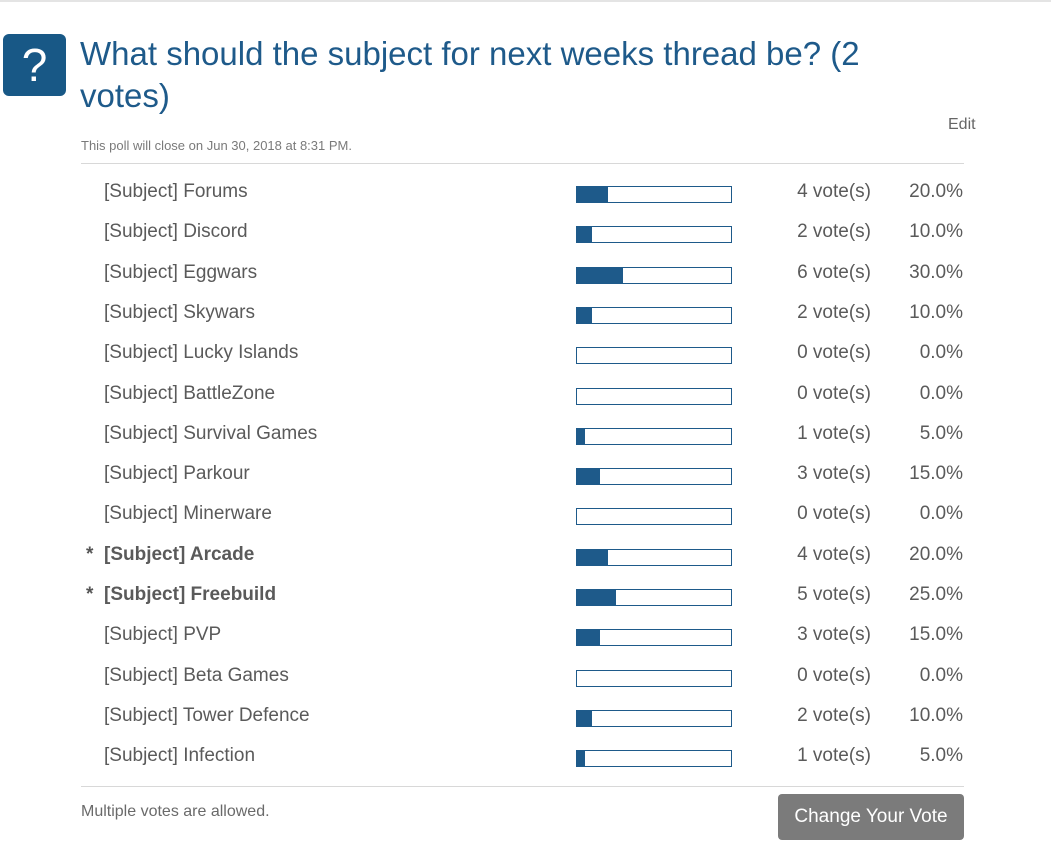 Image resolution: width=1051 pixels, height=857 pixels. I want to click on option-label: [Subject] Freebuild, so click(190, 594).